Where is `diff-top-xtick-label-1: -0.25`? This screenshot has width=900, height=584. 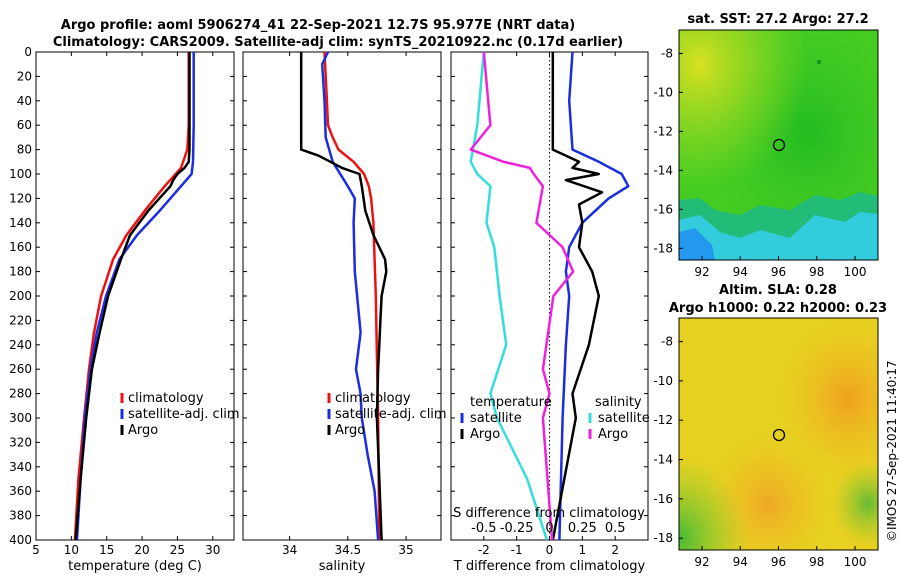 diff-top-xtick-label-1: -0.25 is located at coordinates (517, 528).